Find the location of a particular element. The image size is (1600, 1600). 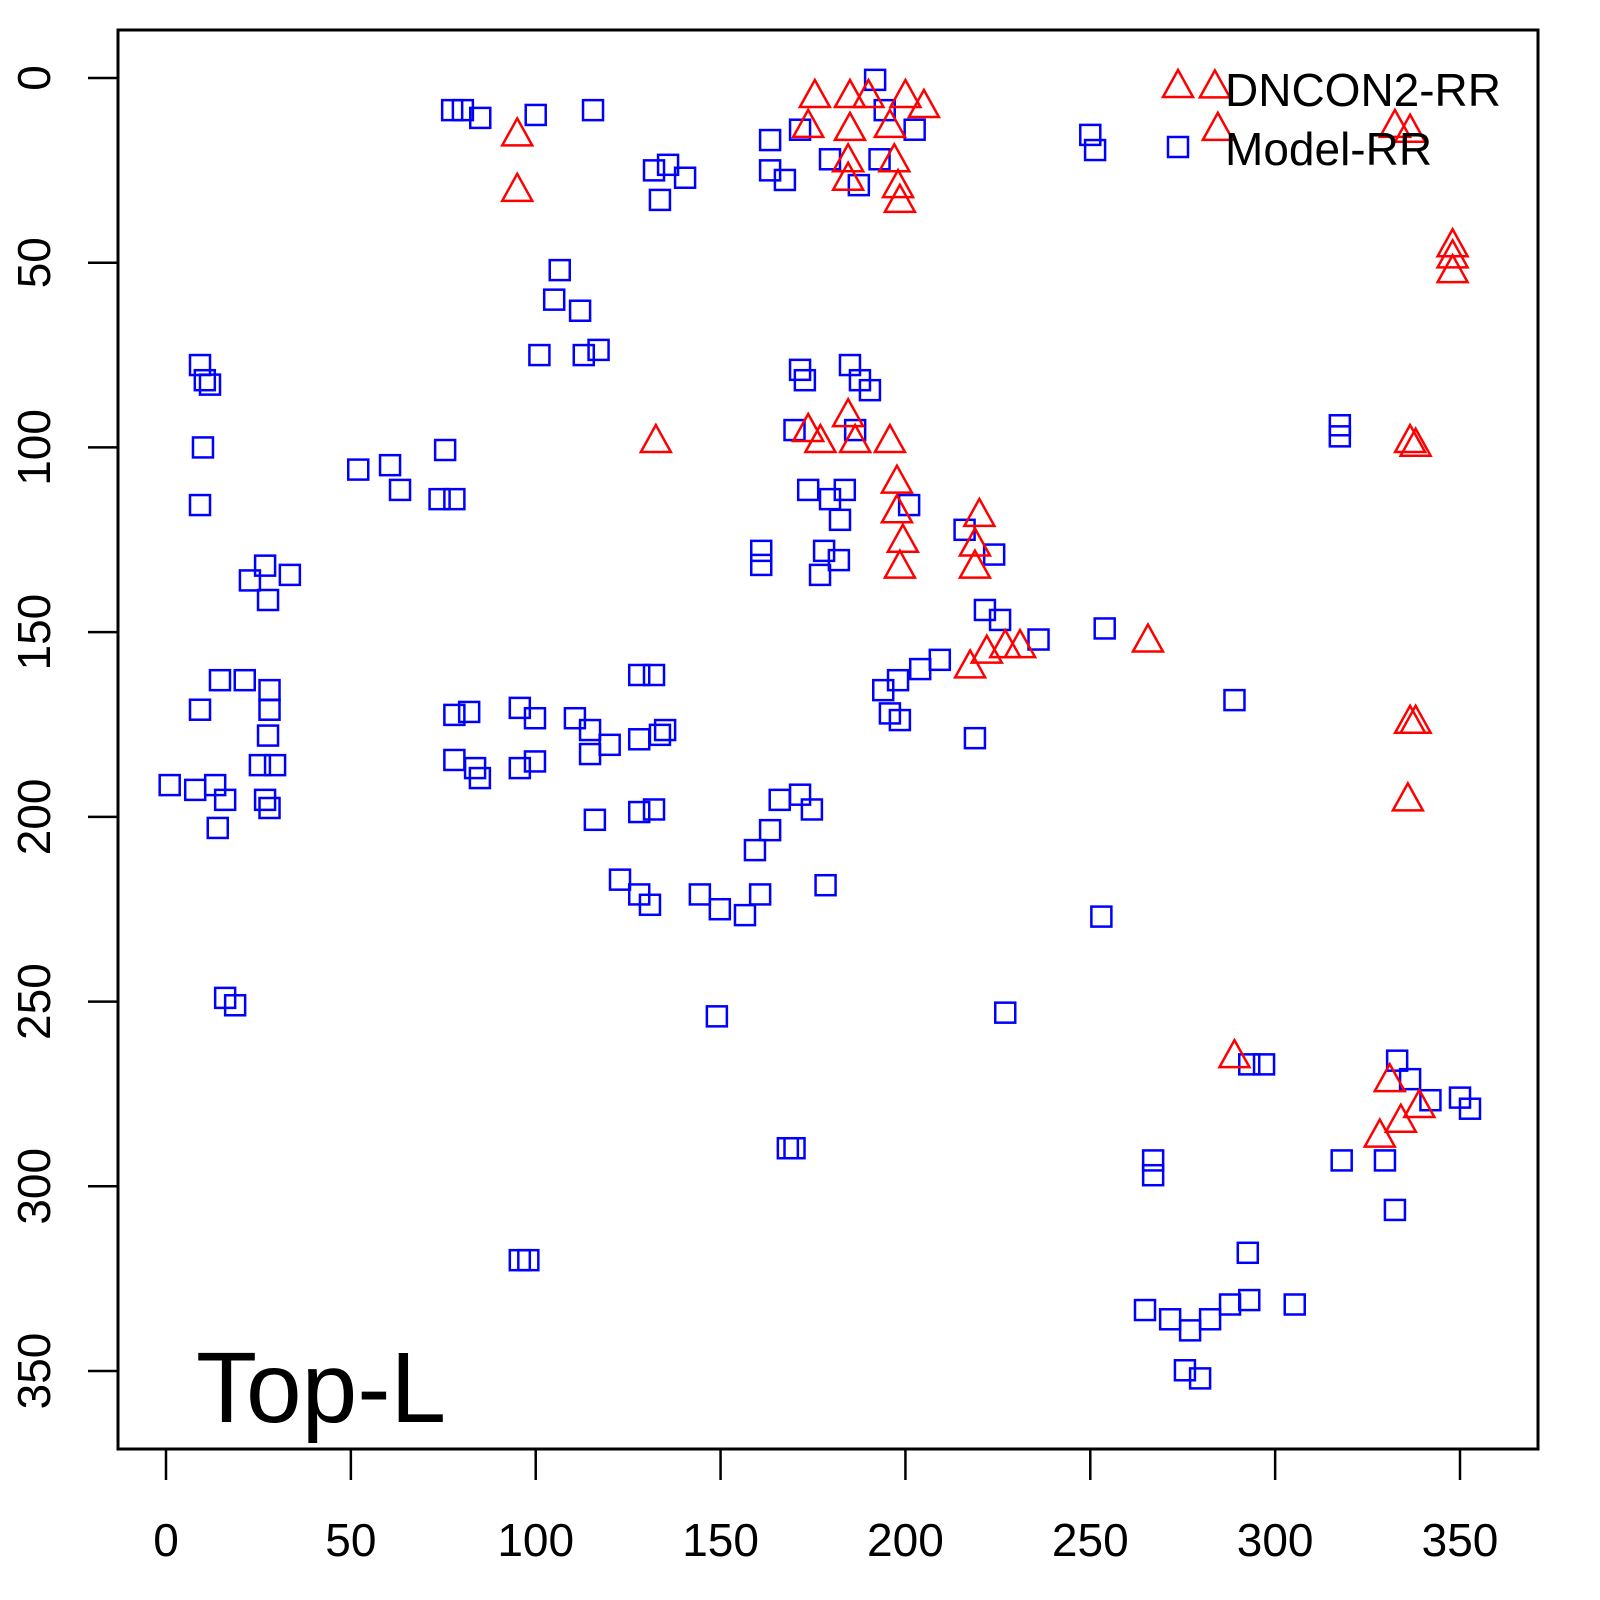

x-tick-label: 350 is located at coordinates (1460, 1540).